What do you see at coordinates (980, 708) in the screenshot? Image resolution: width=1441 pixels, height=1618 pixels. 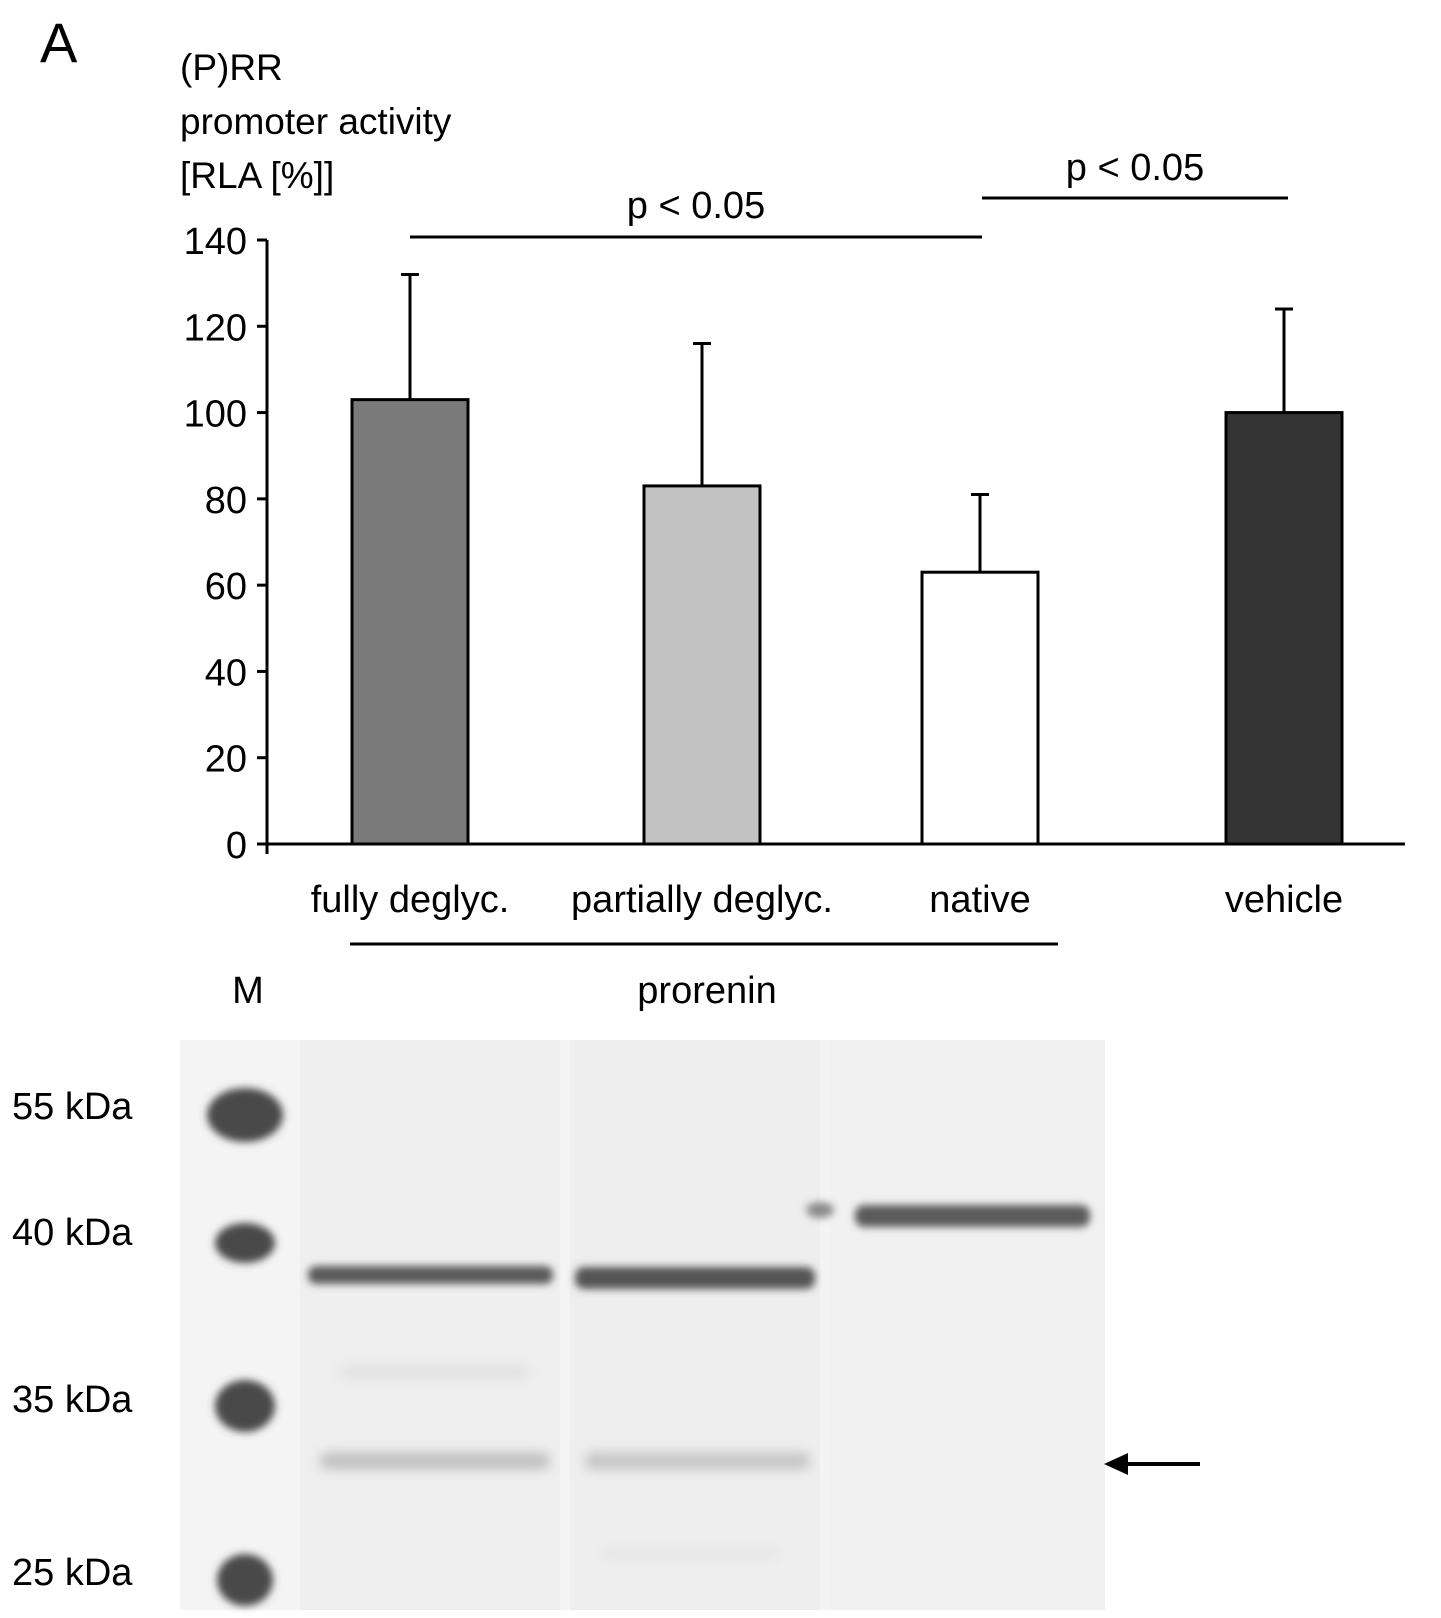 I see `bar-native` at bounding box center [980, 708].